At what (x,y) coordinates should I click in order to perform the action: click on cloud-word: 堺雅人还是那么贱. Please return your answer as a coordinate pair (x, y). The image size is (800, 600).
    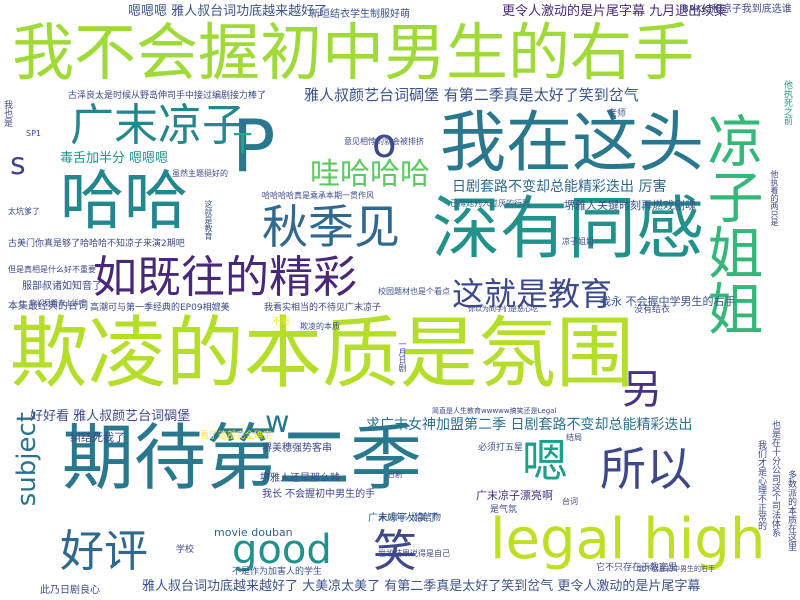
    Looking at the image, I should click on (300, 478).